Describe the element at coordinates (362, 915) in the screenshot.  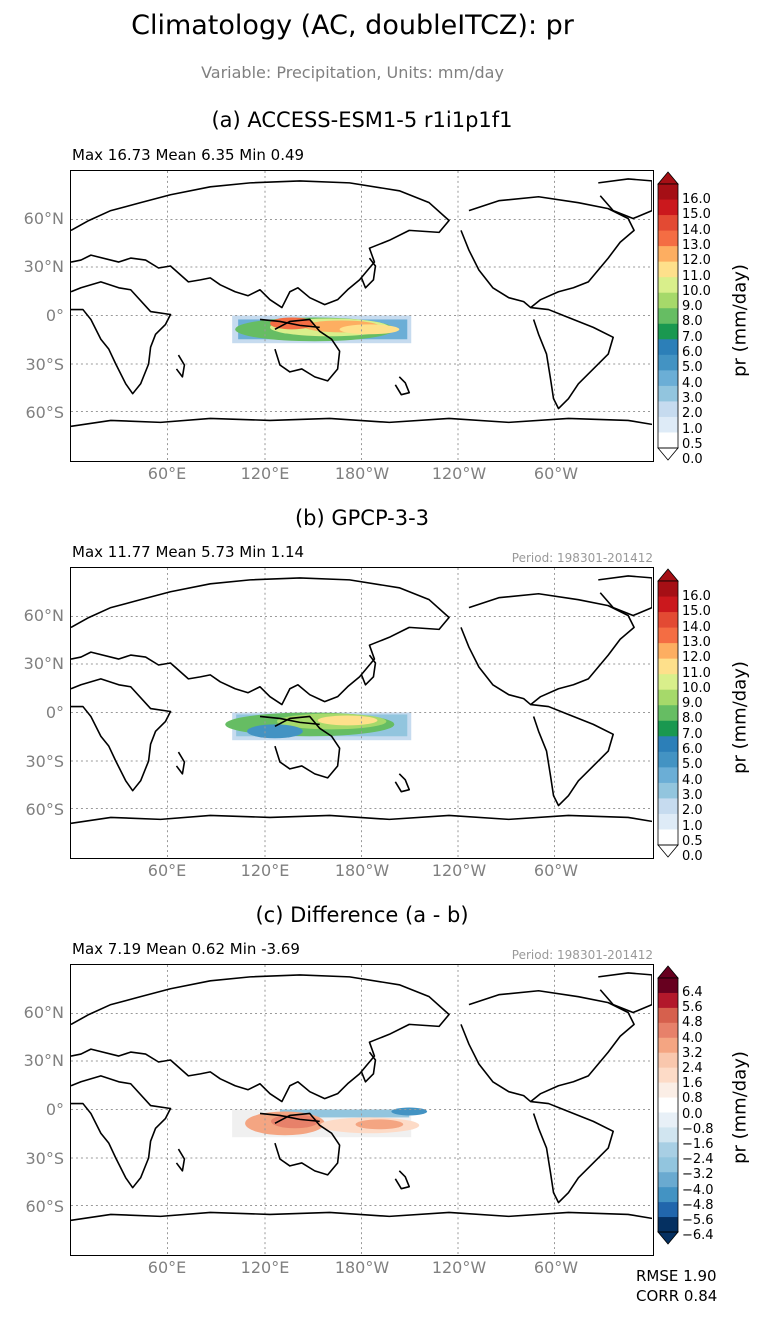
I see `panel-c-title: (c) Difference (a - b)` at that location.